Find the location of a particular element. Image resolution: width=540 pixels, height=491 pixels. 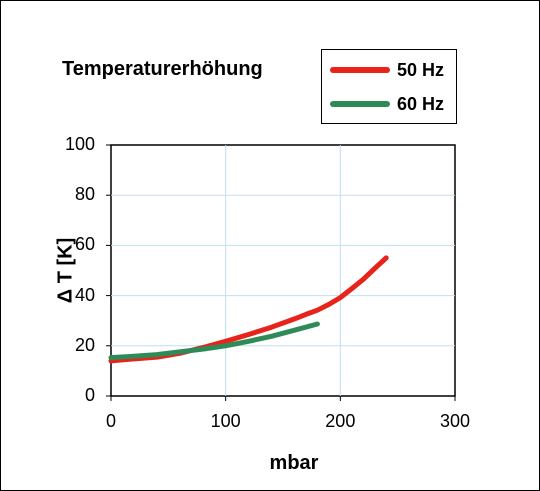

legend: 50 Hz 60 Hz is located at coordinates (389, 86).